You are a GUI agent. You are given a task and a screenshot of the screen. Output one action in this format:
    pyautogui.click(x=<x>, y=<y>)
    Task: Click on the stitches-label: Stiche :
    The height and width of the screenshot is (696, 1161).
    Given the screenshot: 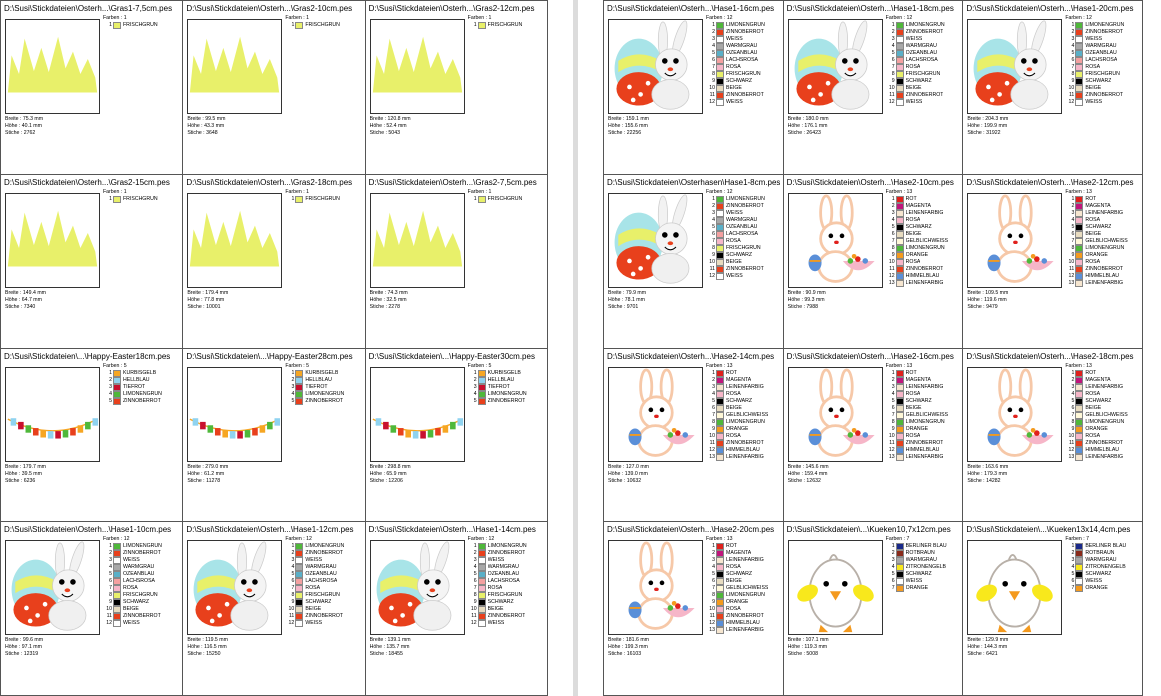 What is the action you would take?
    pyautogui.click(x=14, y=654)
    